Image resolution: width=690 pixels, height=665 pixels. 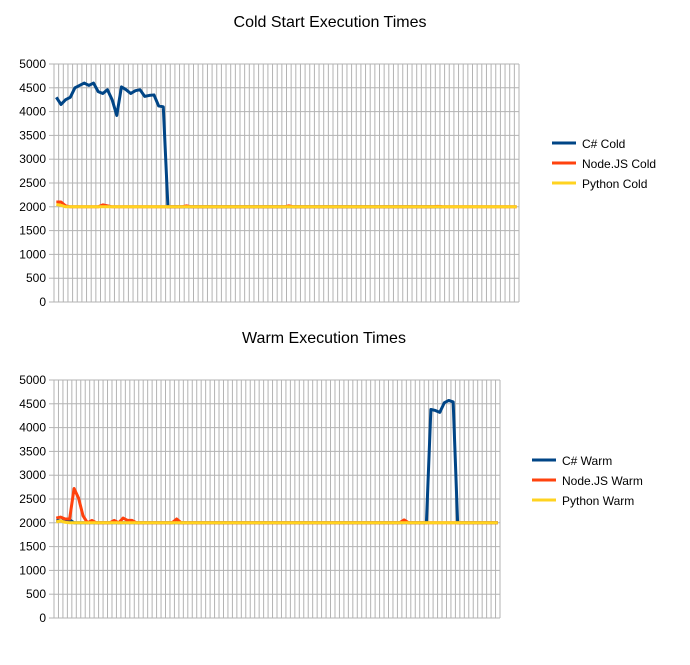 I want to click on legend-label: Python Cold, so click(x=614, y=184).